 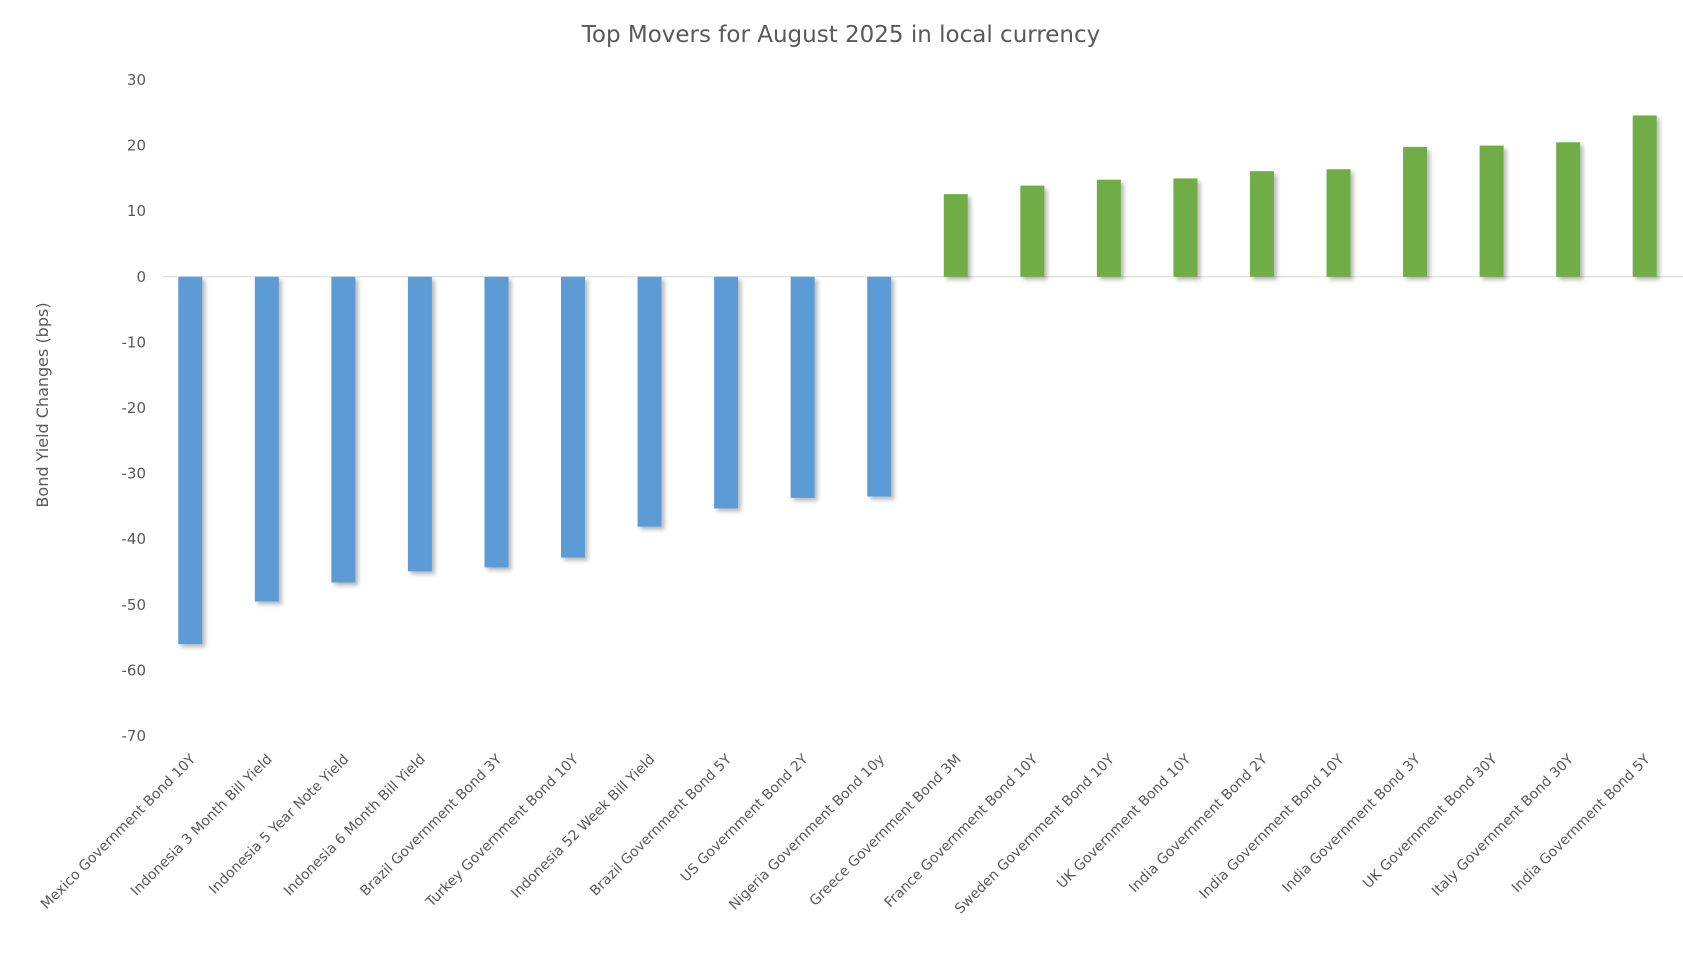 What do you see at coordinates (136, 80) in the screenshot?
I see `y-tick-label: 30` at bounding box center [136, 80].